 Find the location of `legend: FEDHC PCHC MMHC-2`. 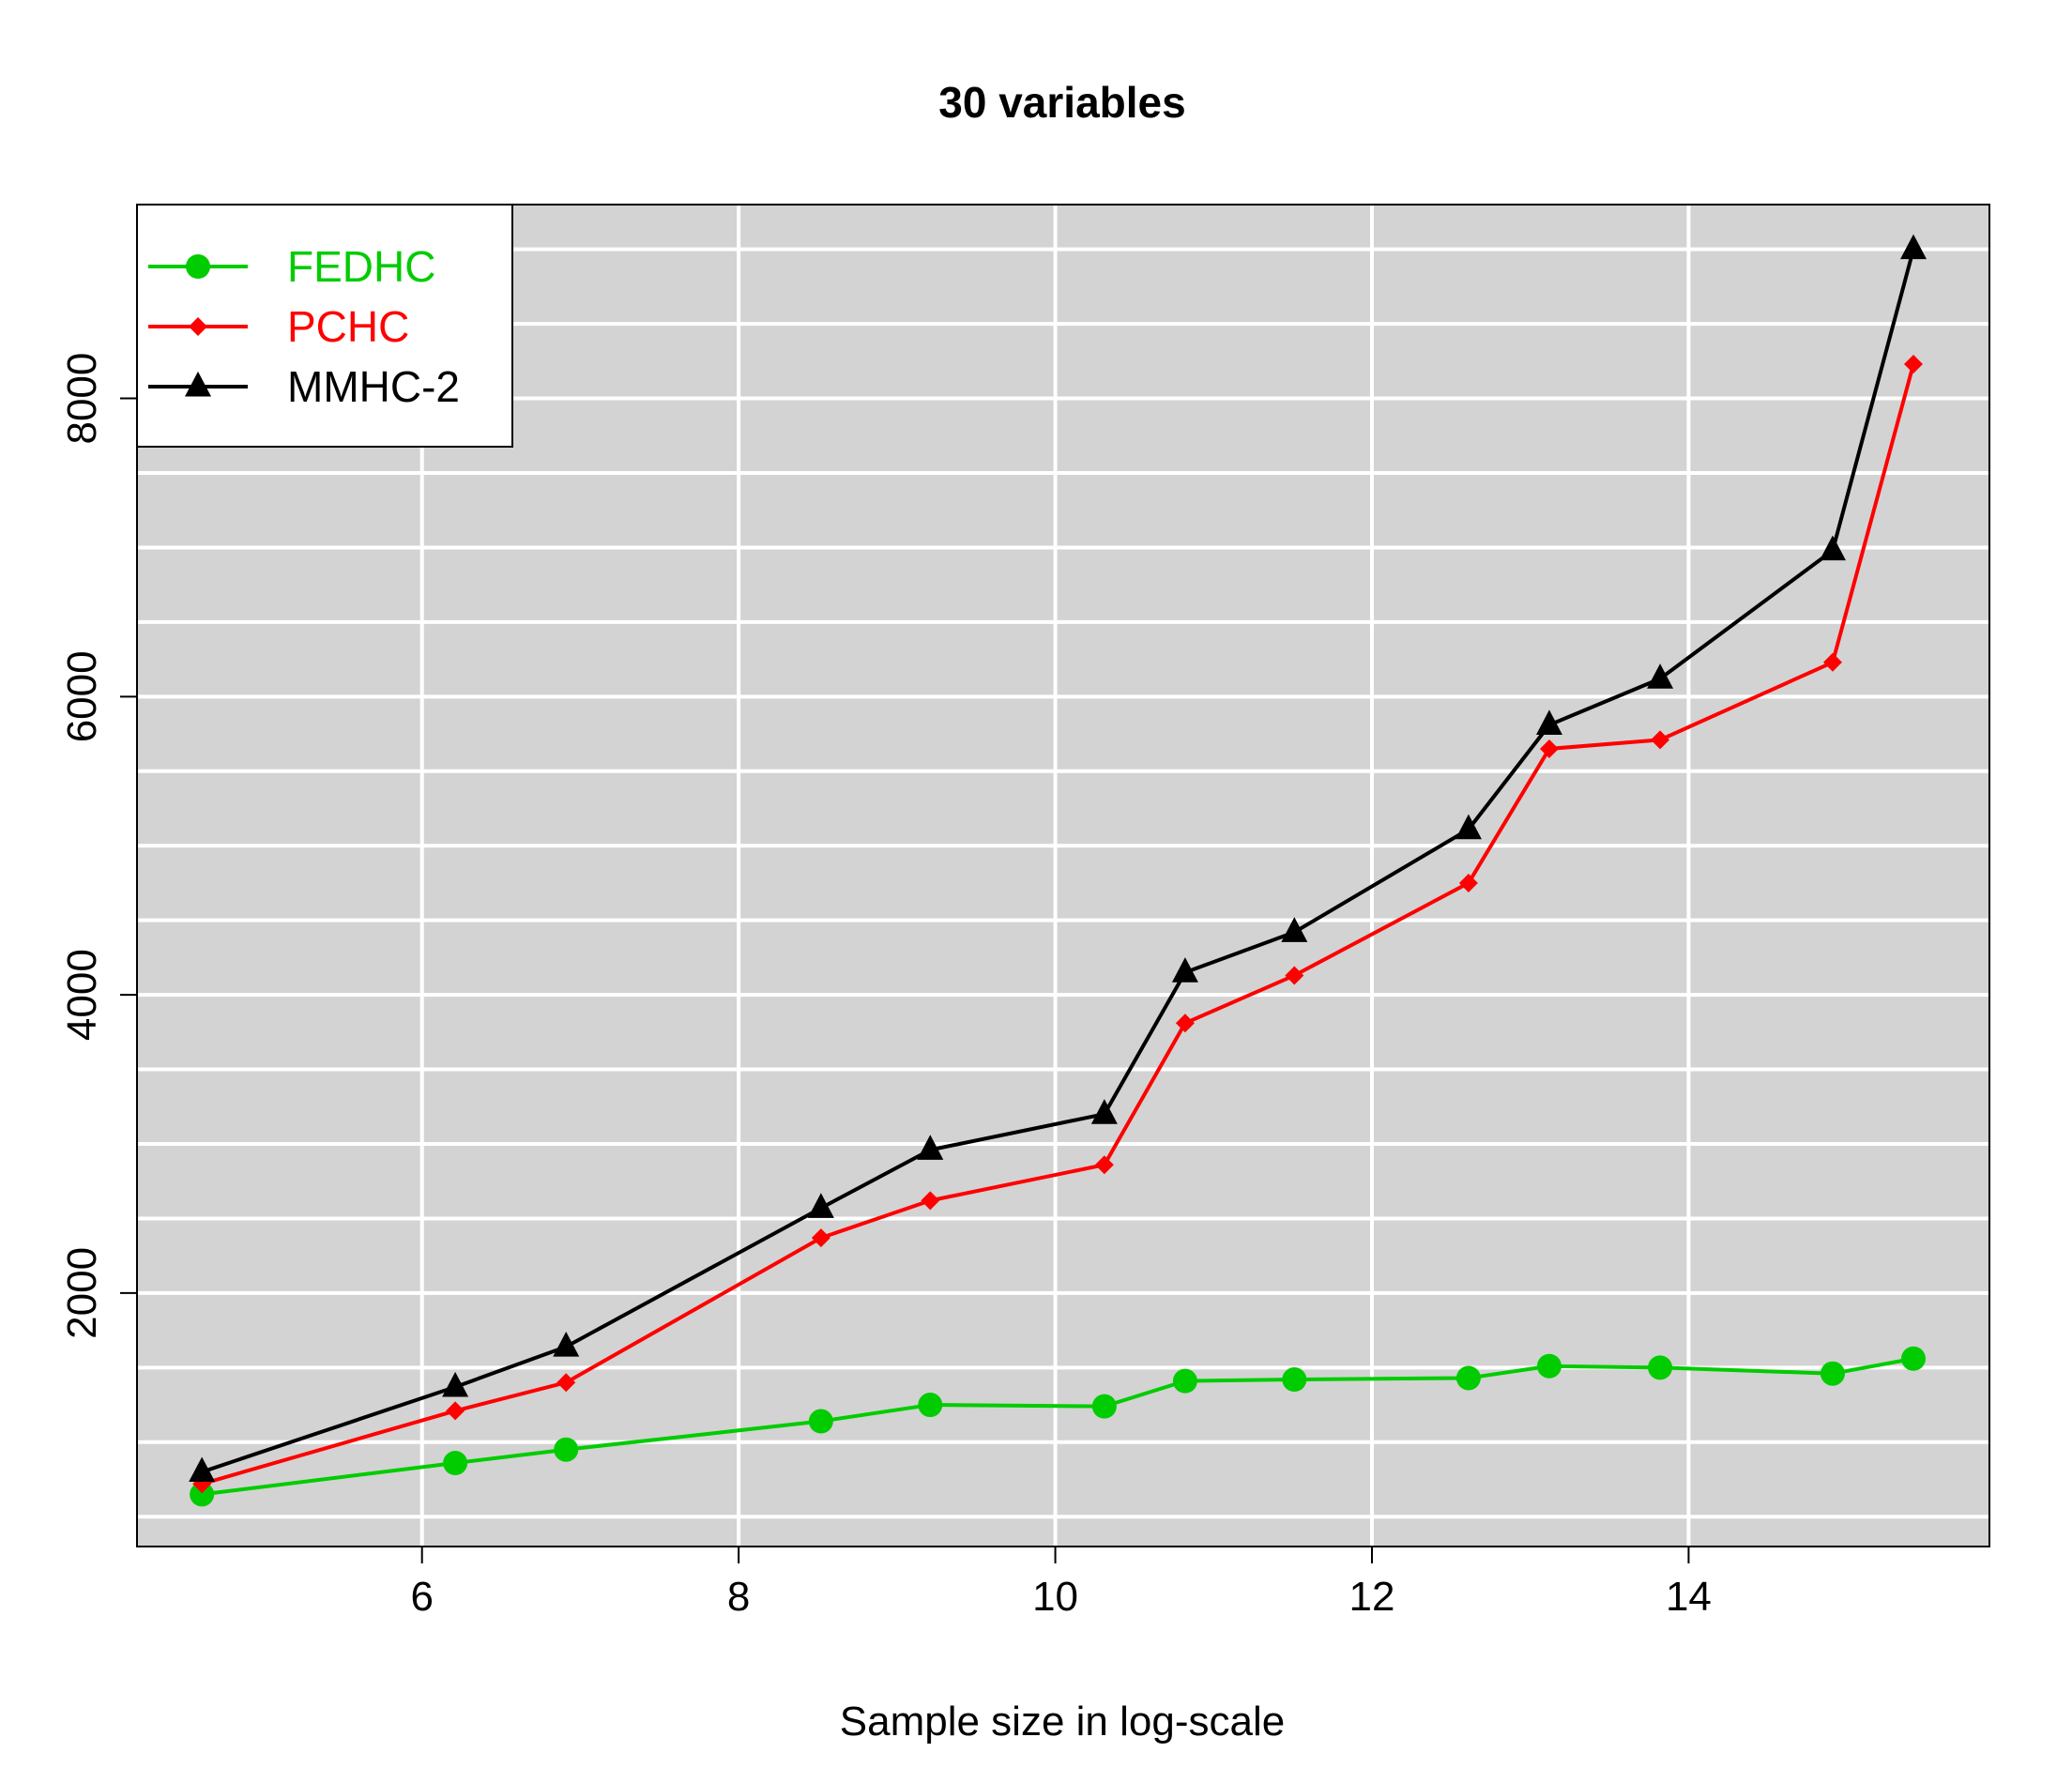

legend: FEDHC PCHC MMHC-2 is located at coordinates (324, 326).